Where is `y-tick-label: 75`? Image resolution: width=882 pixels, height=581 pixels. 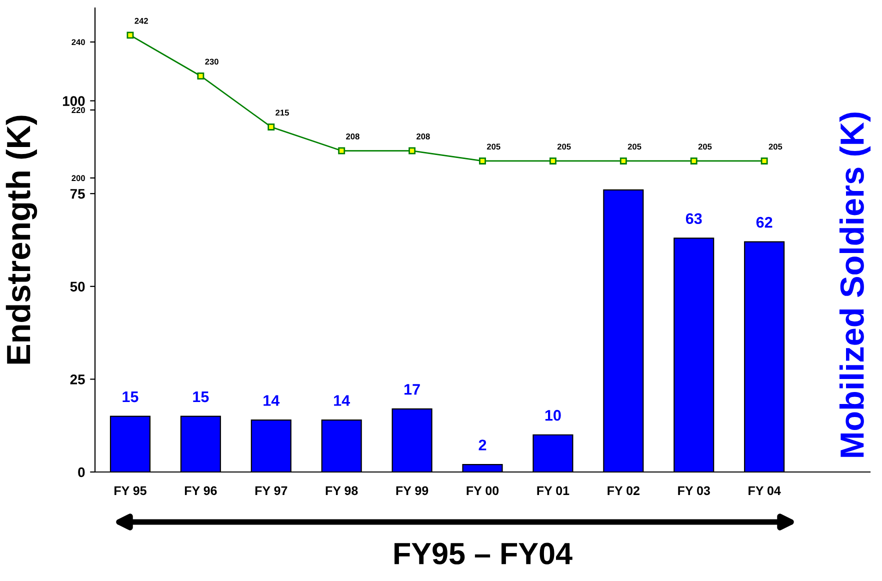 y-tick-label: 75 is located at coordinates (77, 194).